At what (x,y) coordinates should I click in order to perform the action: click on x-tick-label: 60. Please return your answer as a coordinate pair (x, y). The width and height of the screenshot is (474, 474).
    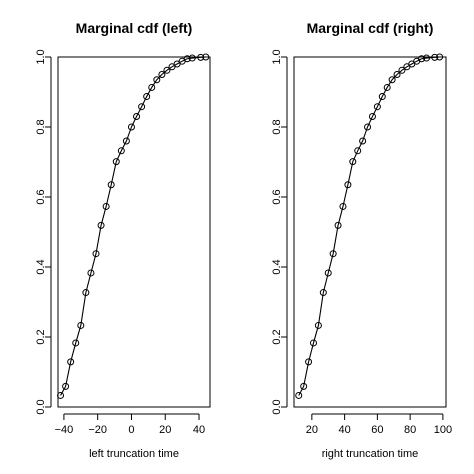
    Looking at the image, I should click on (377, 430).